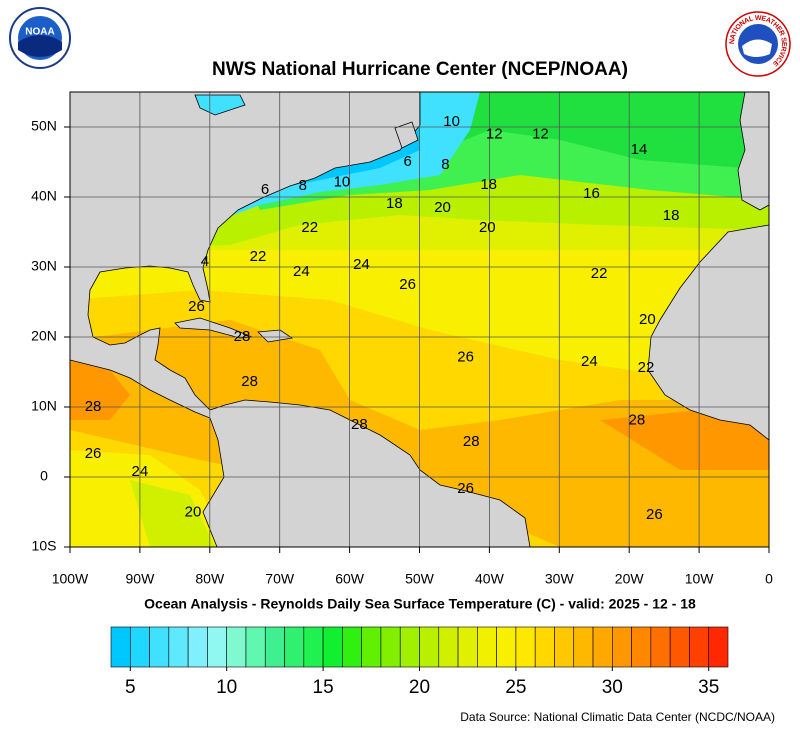 Image resolution: width=800 pixels, height=737 pixels. What do you see at coordinates (44, 336) in the screenshot?
I see `y-tick-label: 20N` at bounding box center [44, 336].